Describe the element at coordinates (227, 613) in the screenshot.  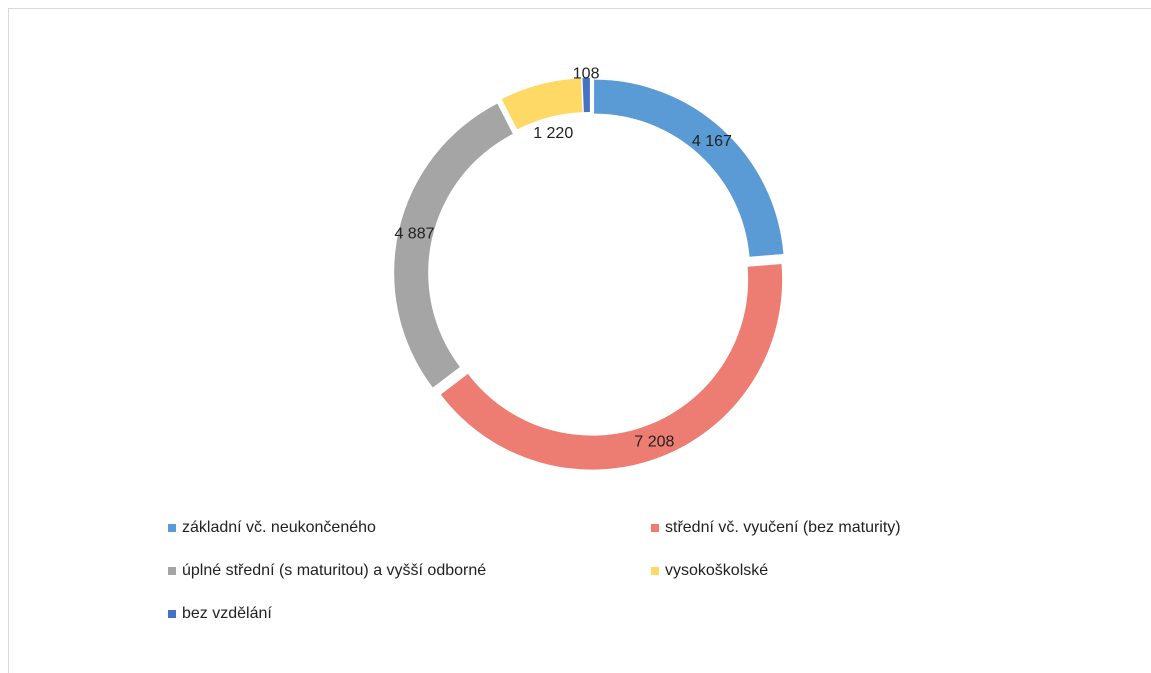
I see `legend-label: bez vzdělání` at that location.